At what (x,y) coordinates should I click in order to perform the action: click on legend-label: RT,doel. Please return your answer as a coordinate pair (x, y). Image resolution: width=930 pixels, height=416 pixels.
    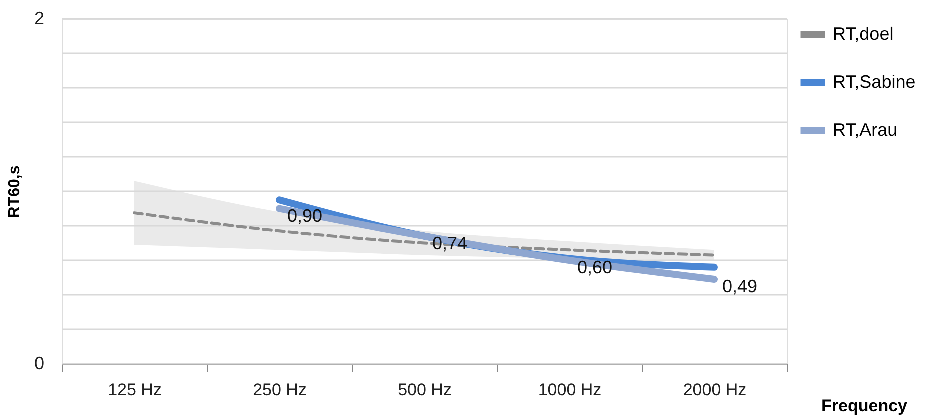
    Looking at the image, I should click on (863, 34).